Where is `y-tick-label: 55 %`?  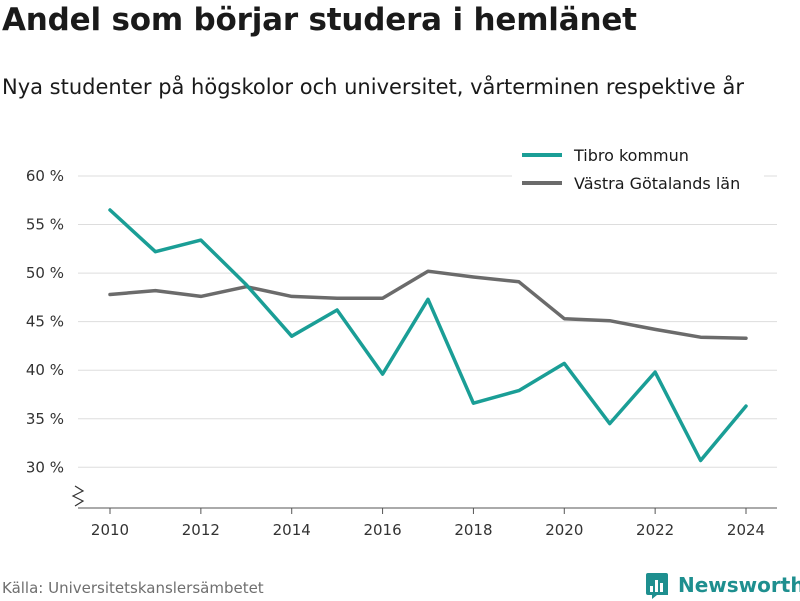 y-tick-label: 55 % is located at coordinates (45, 225).